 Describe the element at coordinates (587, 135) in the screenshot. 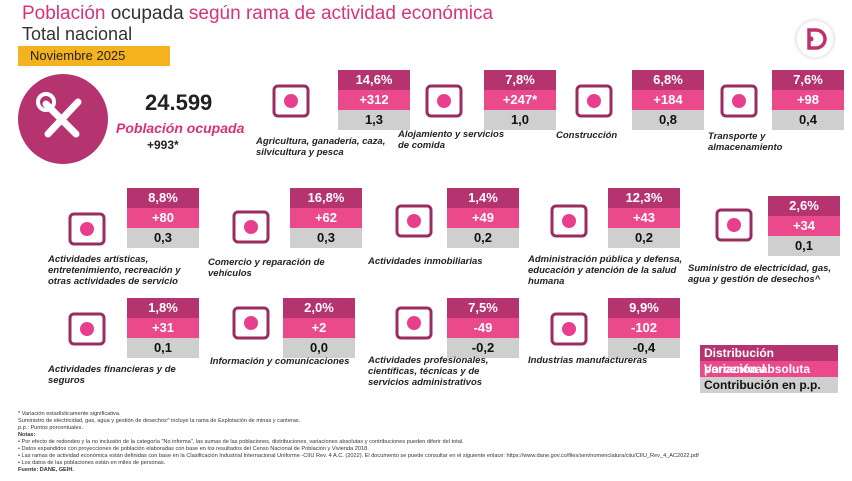

I see `sector-label: Construcción` at that location.